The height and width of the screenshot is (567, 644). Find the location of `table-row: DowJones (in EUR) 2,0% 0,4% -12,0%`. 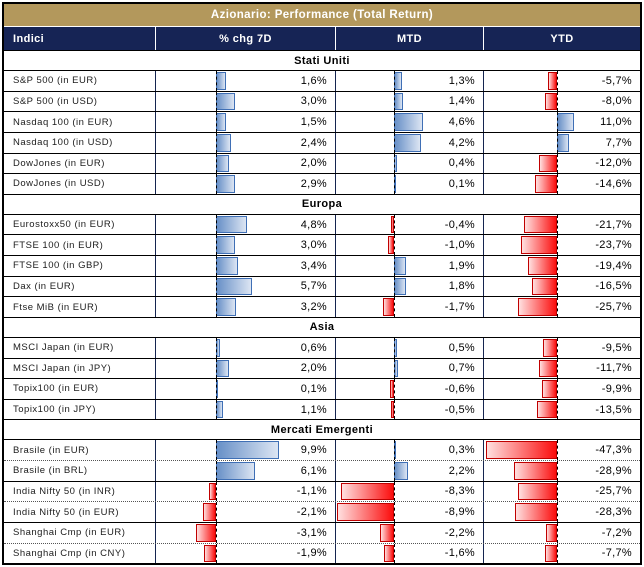

table-row: DowJones (in EUR) 2,0% 0,4% -12,0% is located at coordinates (322, 163).